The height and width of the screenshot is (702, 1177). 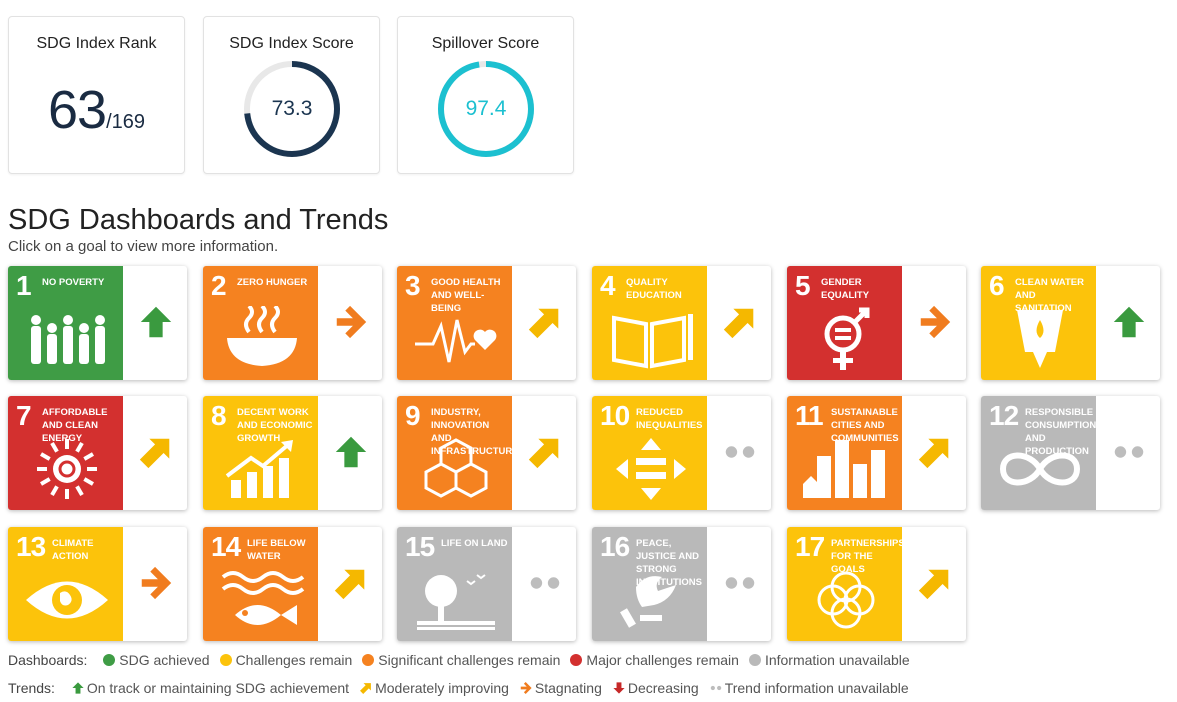 What do you see at coordinates (846, 339) in the screenshot?
I see `gender-icon` at bounding box center [846, 339].